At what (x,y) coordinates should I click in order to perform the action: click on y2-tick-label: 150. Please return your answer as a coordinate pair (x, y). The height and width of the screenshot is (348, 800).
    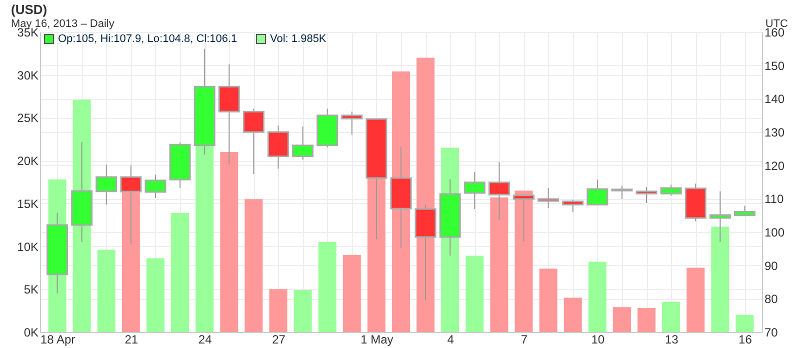
    Looking at the image, I should click on (774, 65).